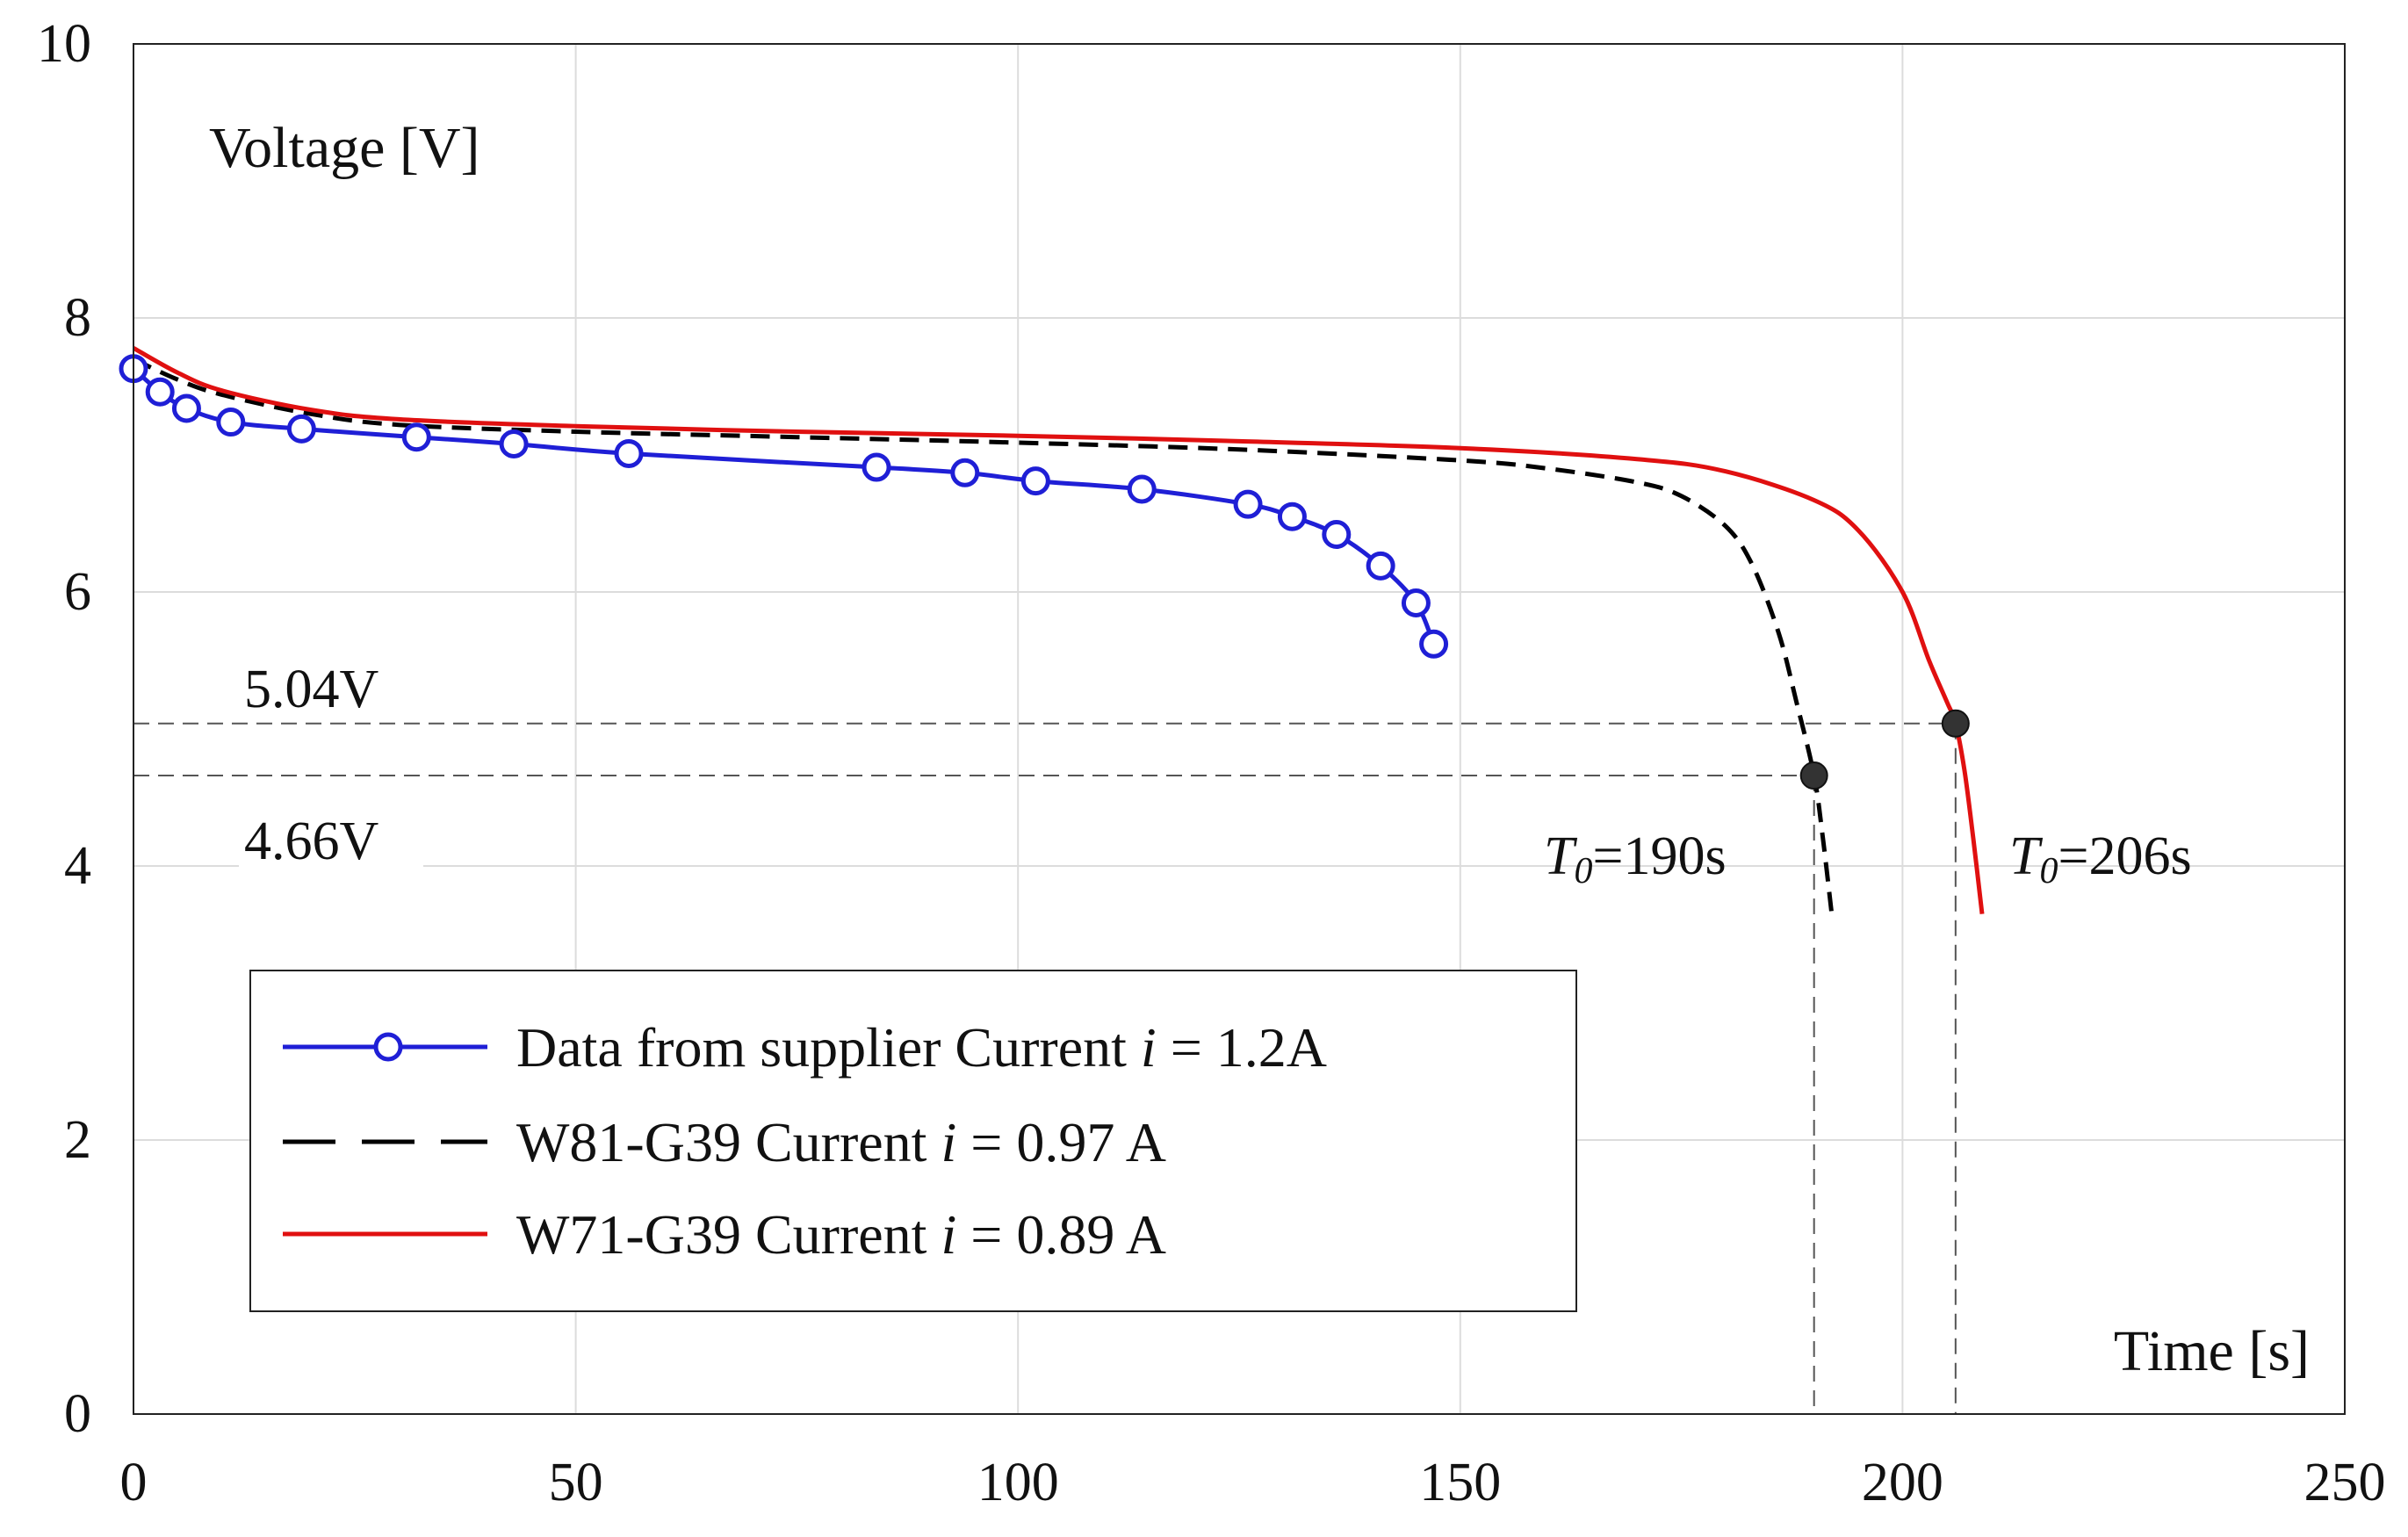  What do you see at coordinates (77, 1140) in the screenshot?
I see `y-tick-label: 2` at bounding box center [77, 1140].